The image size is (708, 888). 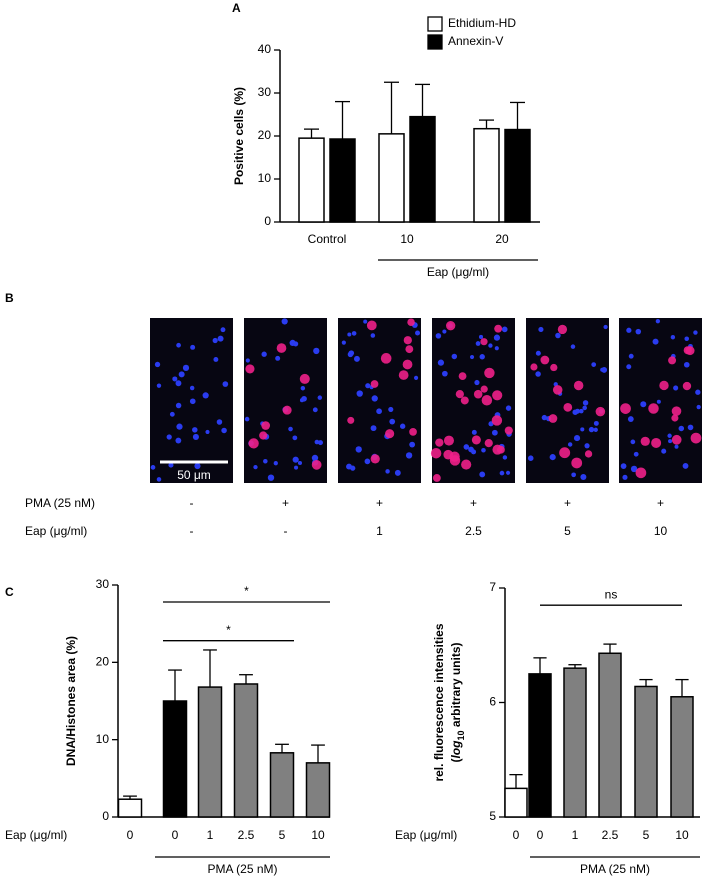 What do you see at coordinates (540, 835) in the screenshot?
I see `x-tick-label: 0` at bounding box center [540, 835].